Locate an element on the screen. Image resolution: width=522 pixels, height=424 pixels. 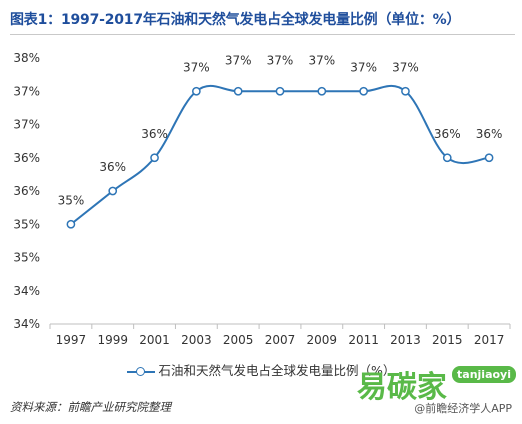
x-tick-label: 2001 is located at coordinates (154, 340).